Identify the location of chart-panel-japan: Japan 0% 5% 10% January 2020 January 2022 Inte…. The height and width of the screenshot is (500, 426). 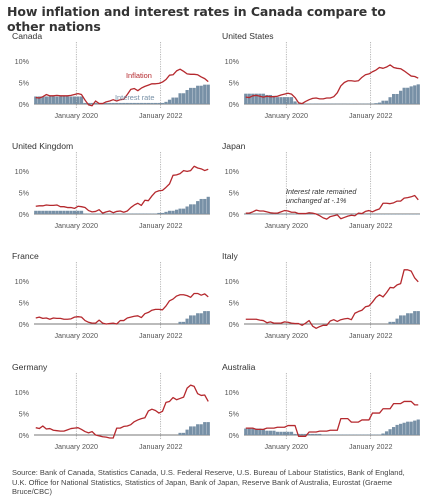
(321, 185).